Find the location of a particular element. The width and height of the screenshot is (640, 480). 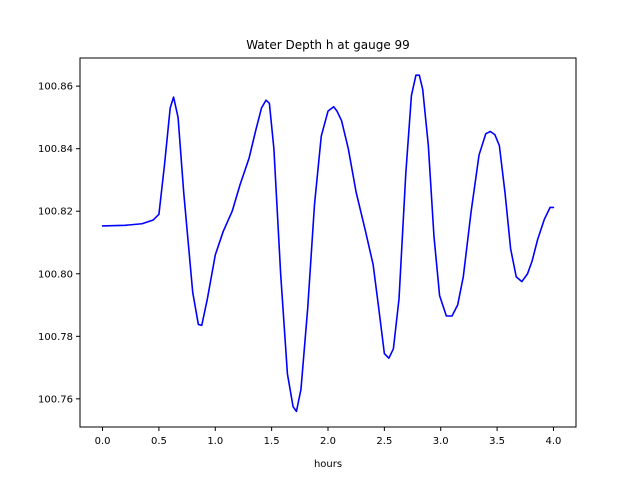

y-tick-label: 100.80 is located at coordinates (55, 274).